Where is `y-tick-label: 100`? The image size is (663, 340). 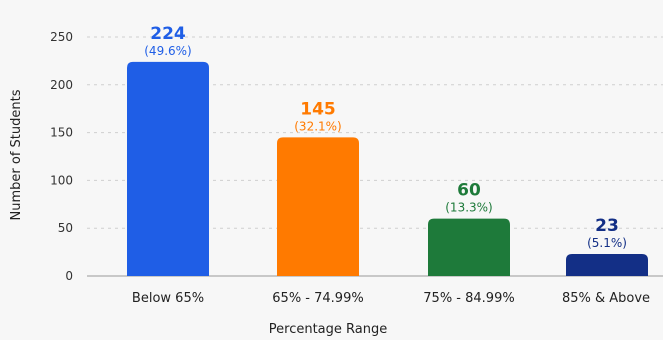 y-tick-label: 100 is located at coordinates (61, 180).